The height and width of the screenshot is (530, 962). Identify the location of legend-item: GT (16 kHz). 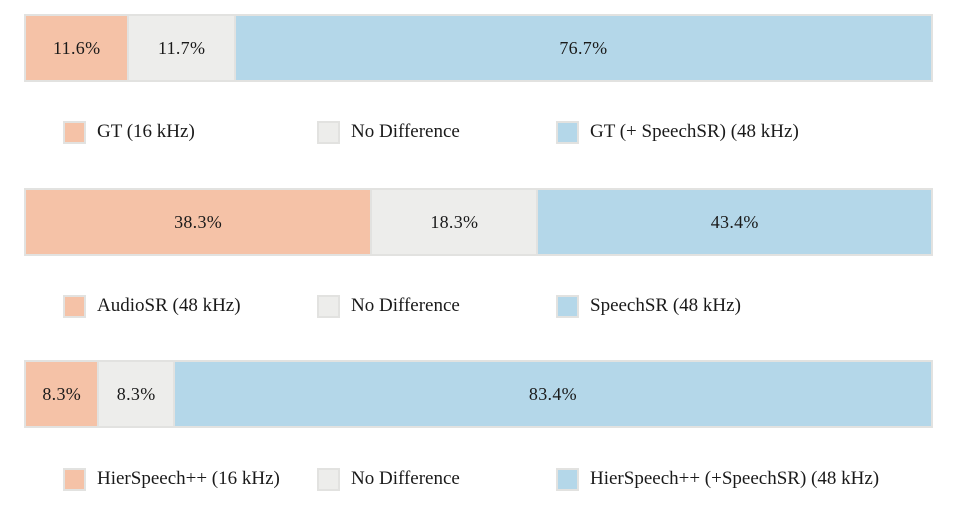
(129, 132).